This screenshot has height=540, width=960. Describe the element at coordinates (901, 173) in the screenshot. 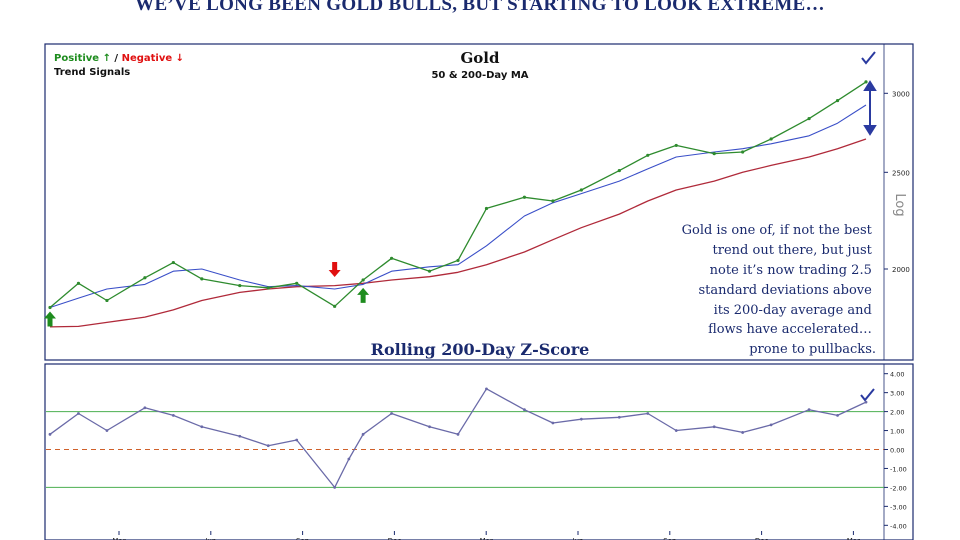

I see `y-tick-label: 2500` at that location.